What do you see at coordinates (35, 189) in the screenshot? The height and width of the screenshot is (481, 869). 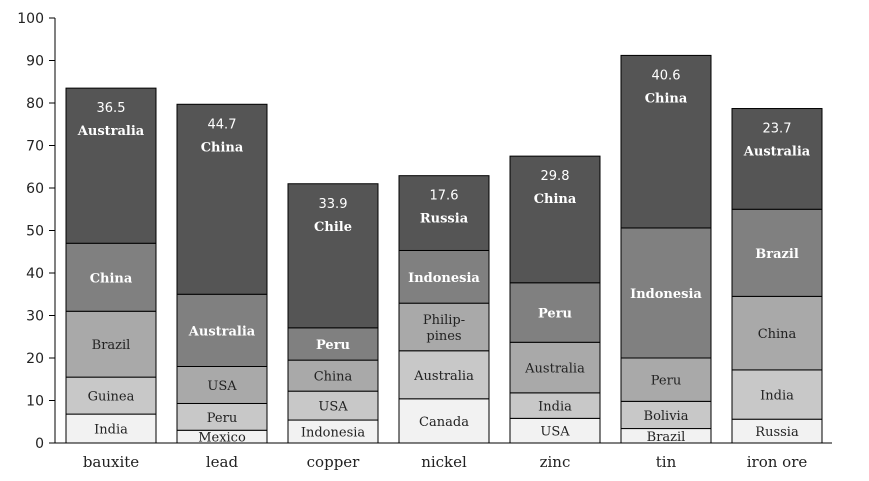 I see `y-tick-label: 60` at bounding box center [35, 189].